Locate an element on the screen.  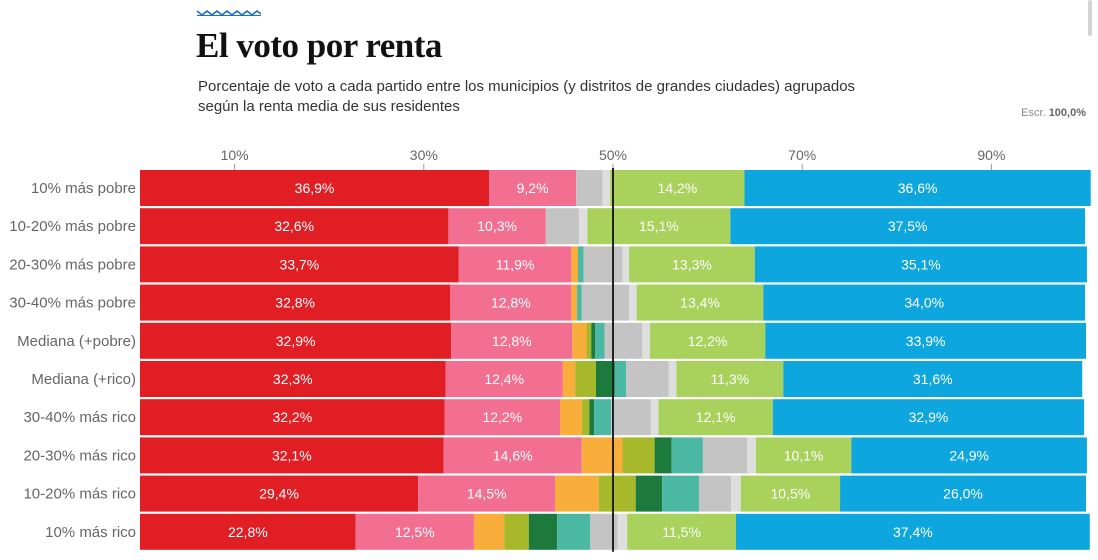
row-label: 20-30% más pobre is located at coordinates (72, 264).